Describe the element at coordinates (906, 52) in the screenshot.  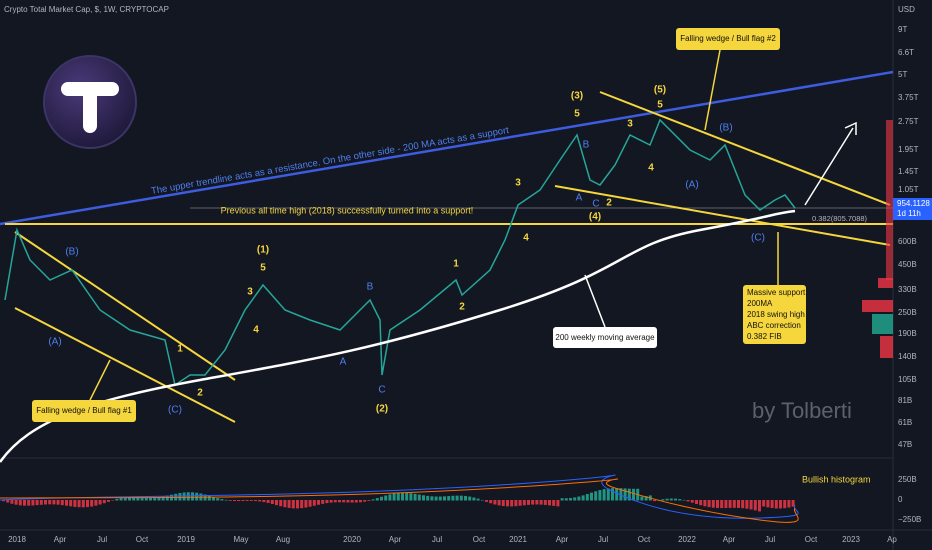
I see `price-tick-label: 6.6T` at that location.